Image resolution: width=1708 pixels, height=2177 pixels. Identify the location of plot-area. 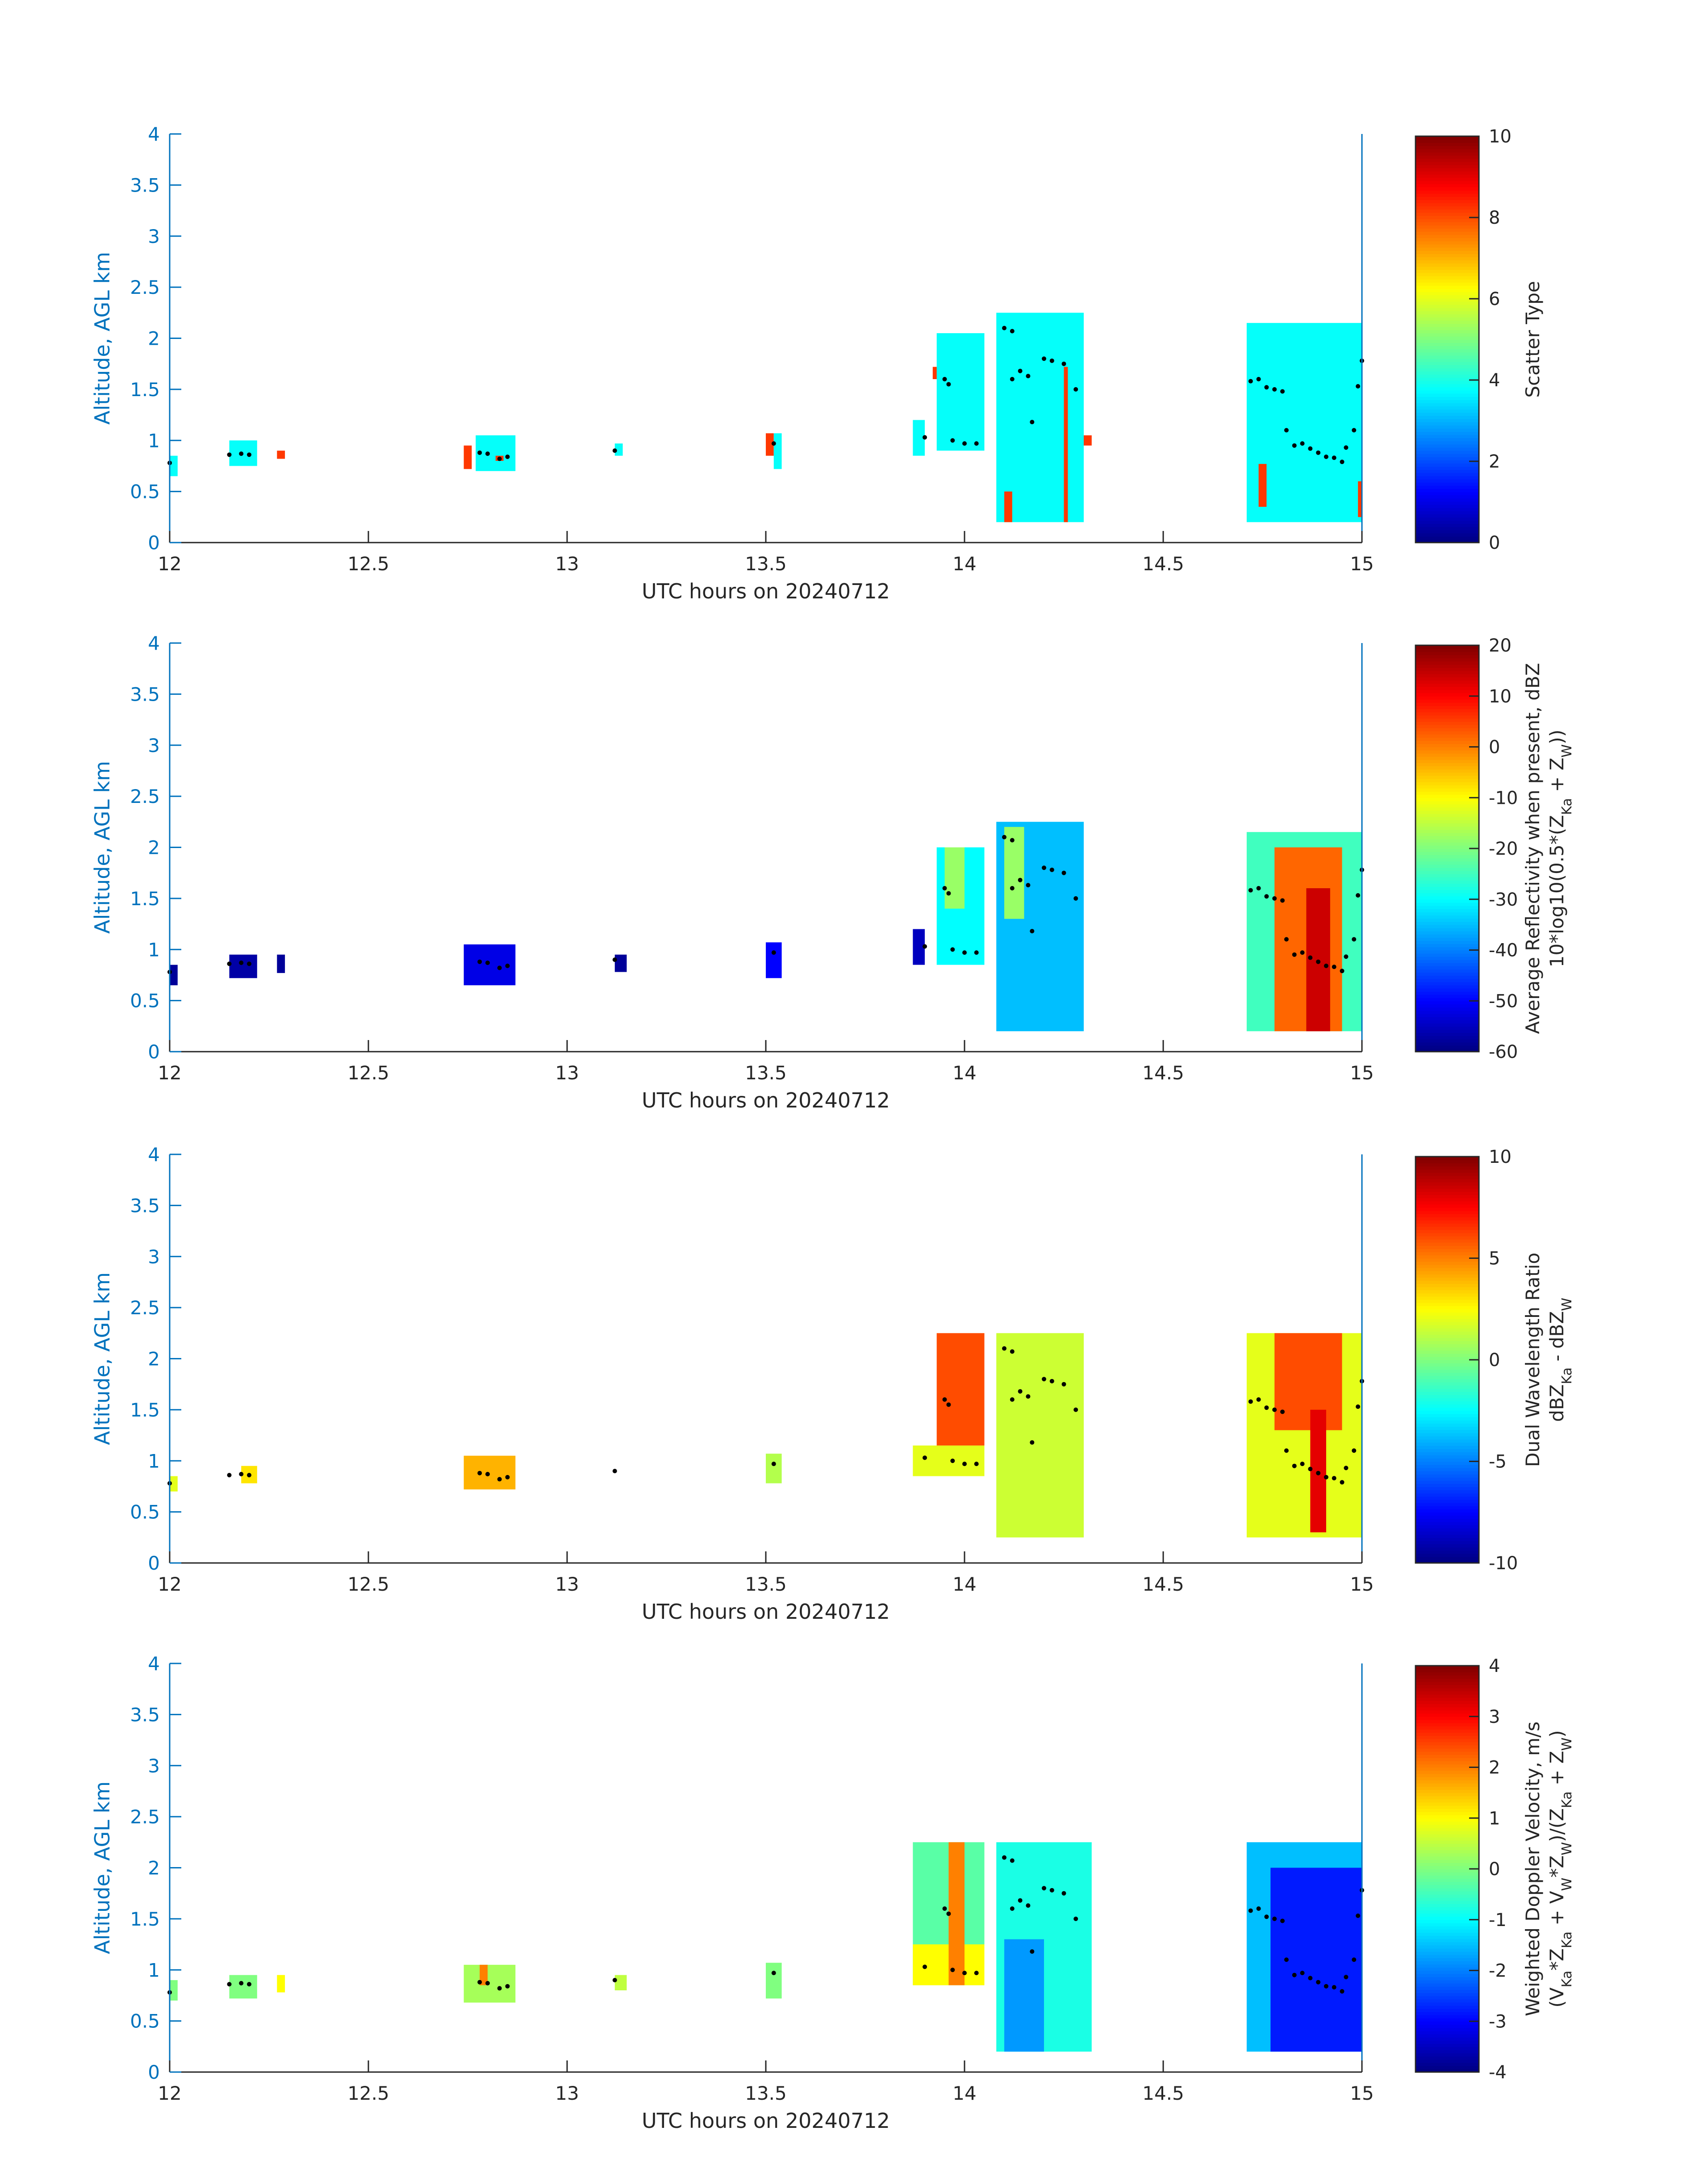
(766, 1358).